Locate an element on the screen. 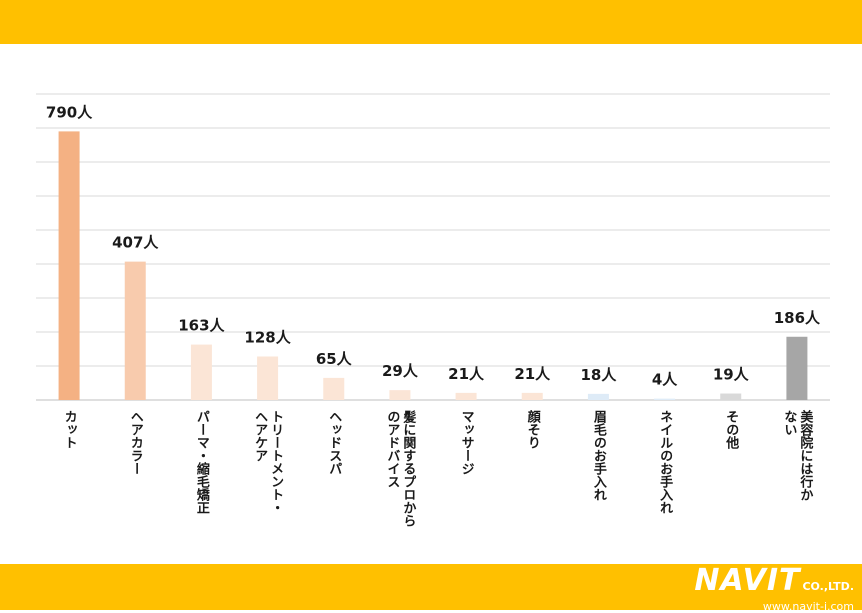 The image size is (862, 613). data-label: 19人 is located at coordinates (731, 375).